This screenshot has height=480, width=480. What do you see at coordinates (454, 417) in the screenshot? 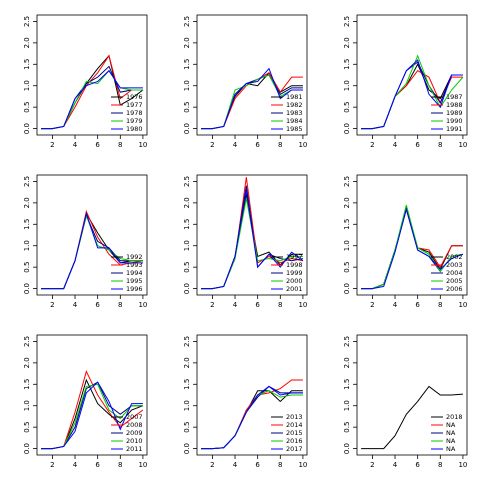
I see `legend-label: 2018` at bounding box center [454, 417].